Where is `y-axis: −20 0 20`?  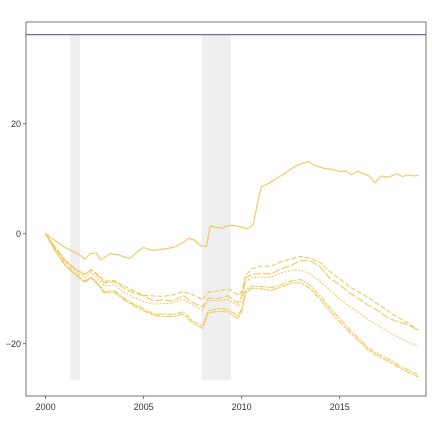
y-axis: −20 0 20 is located at coordinates (16, 234).